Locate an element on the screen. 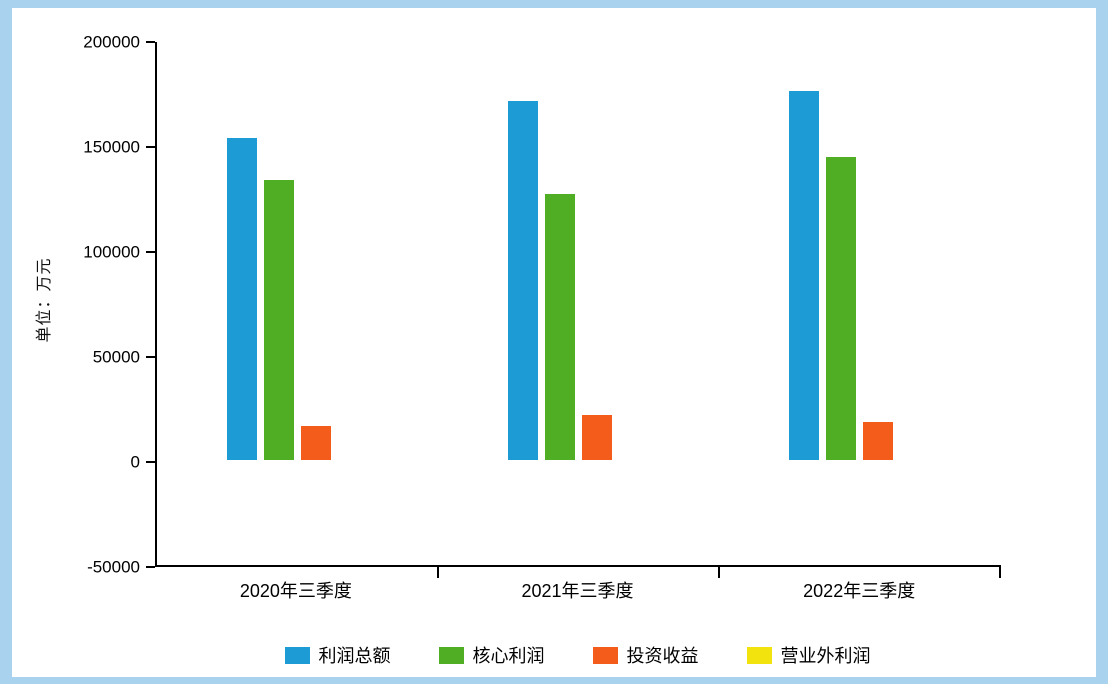 Image resolution: width=1108 pixels, height=684 pixels. y-tick-label: 200000 is located at coordinates (111, 42).